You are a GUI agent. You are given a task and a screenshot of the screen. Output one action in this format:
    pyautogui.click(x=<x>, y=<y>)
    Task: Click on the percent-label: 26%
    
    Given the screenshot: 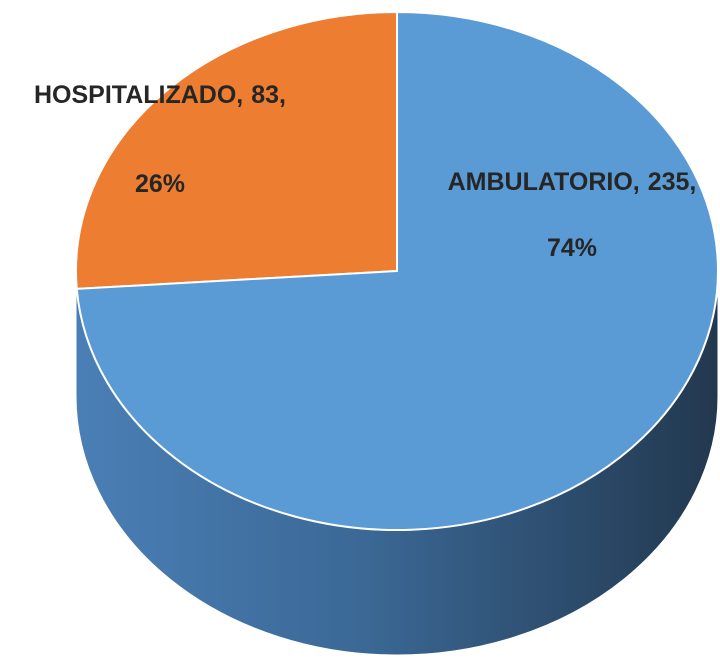 What is the action you would take?
    pyautogui.click(x=160, y=184)
    